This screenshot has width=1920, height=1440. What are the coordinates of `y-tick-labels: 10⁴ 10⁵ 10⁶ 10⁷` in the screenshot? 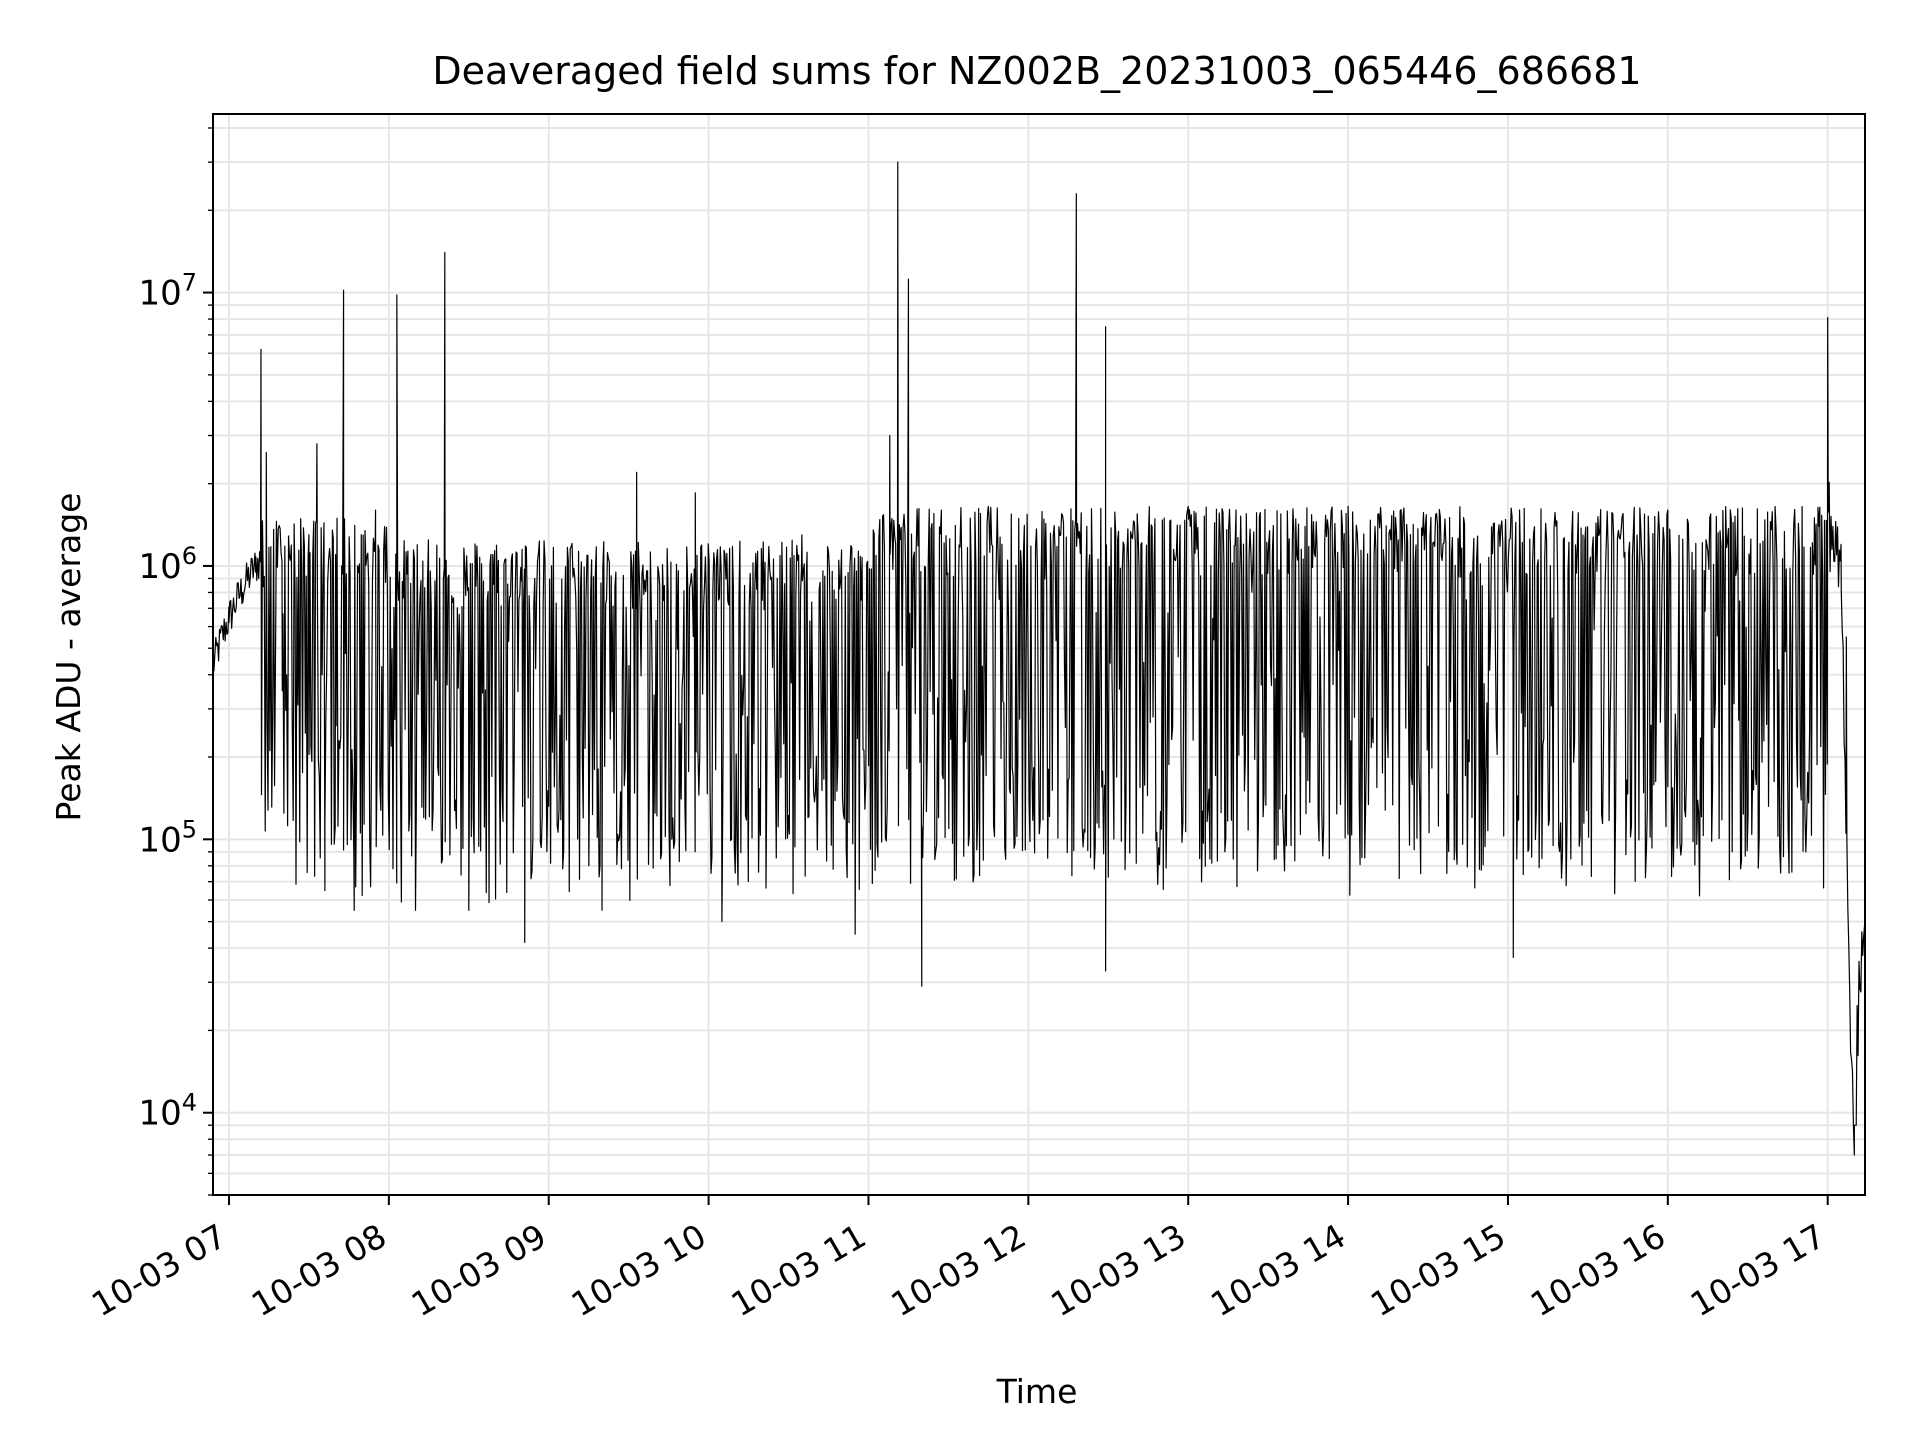 It's located at (167, 701).